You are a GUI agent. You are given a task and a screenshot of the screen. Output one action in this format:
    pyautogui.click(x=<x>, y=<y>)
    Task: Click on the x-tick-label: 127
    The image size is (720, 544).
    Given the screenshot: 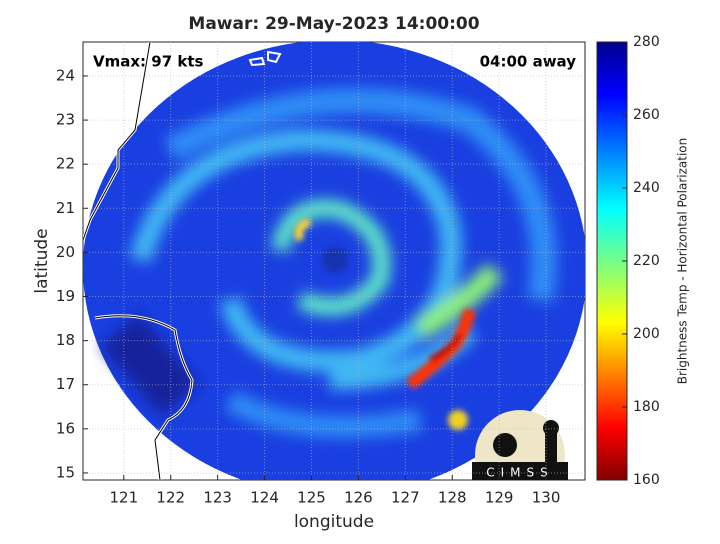 What is the action you would take?
    pyautogui.click(x=405, y=498)
    